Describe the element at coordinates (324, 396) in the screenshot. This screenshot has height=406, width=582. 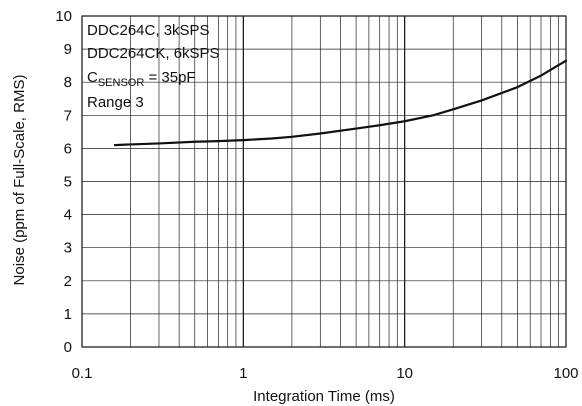
I see `x-axis-title: Integration Time (ms)` at that location.